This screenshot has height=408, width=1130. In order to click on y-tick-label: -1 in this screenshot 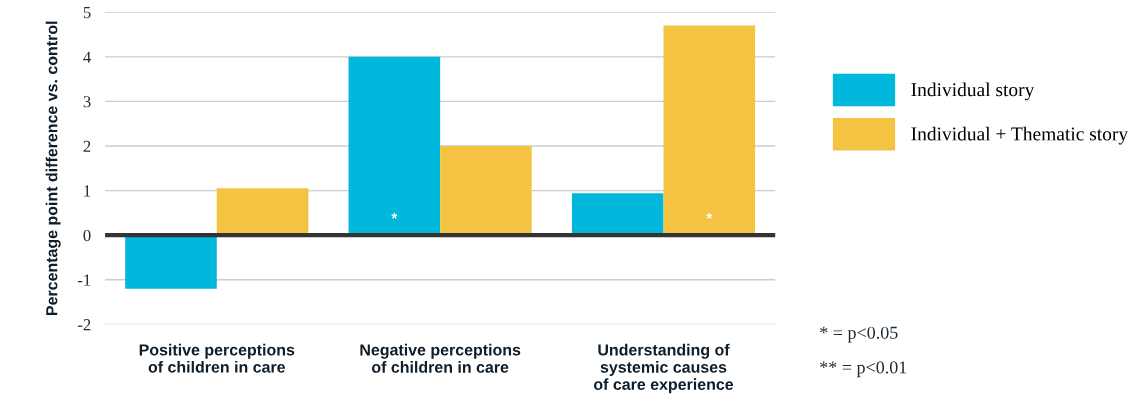, I will do `click(84, 280)`.